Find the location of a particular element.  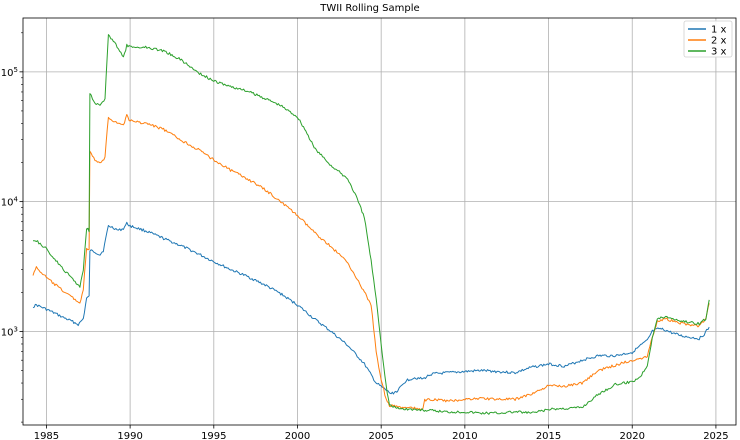

x-tick-label: 2005 is located at coordinates (380, 435).